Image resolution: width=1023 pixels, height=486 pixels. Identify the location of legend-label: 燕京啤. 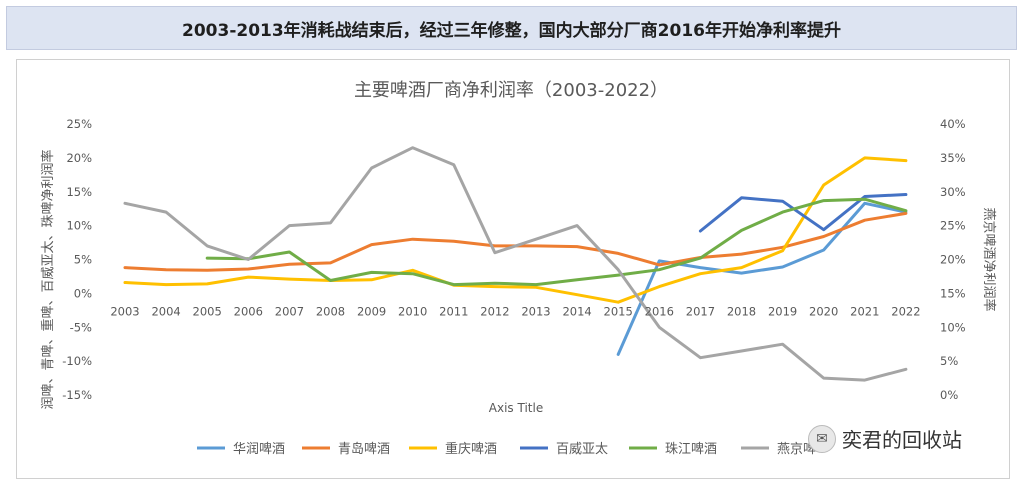
(796, 449).